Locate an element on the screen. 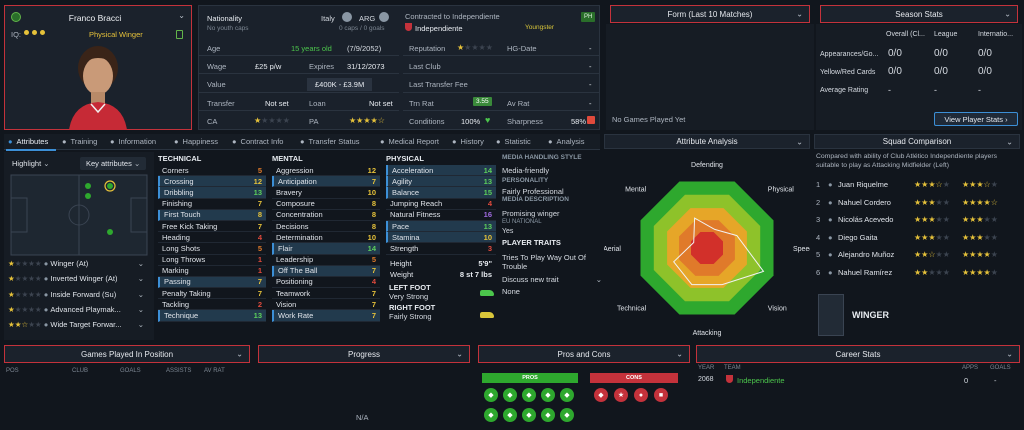 The width and height of the screenshot is (1024, 430). con-jumping-icon: ★ is located at coordinates (621, 395).